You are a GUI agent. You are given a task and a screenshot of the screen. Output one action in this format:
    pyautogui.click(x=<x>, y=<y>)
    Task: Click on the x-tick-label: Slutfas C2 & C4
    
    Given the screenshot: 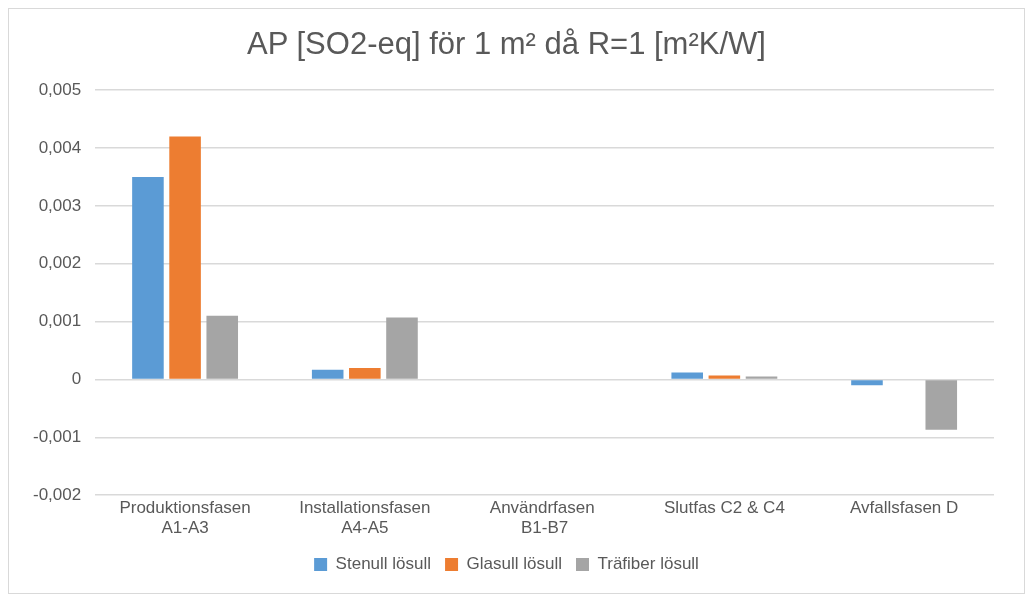 What is the action you would take?
    pyautogui.click(x=724, y=508)
    